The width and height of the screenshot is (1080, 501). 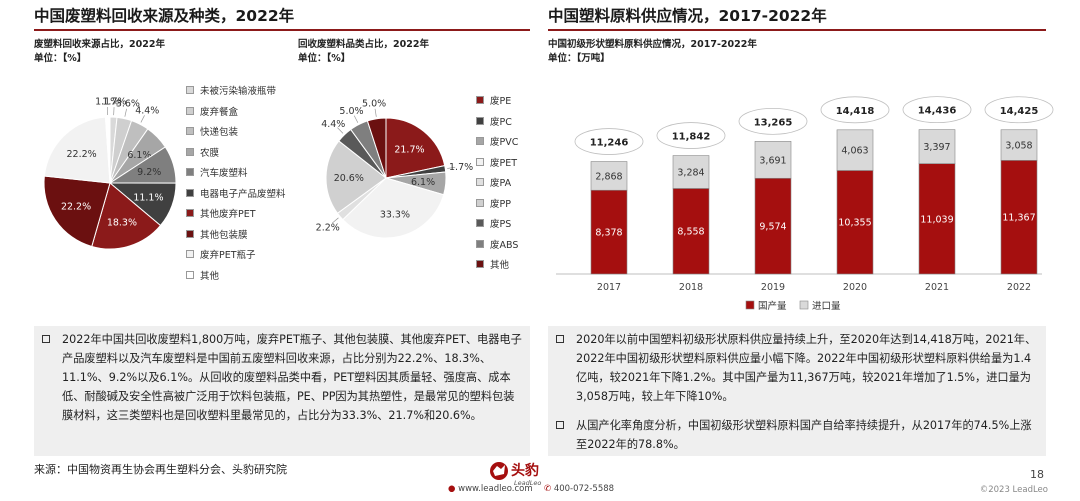 I want to click on leadleo-logo: 头豹 LeadLeo, so click(x=515, y=474).